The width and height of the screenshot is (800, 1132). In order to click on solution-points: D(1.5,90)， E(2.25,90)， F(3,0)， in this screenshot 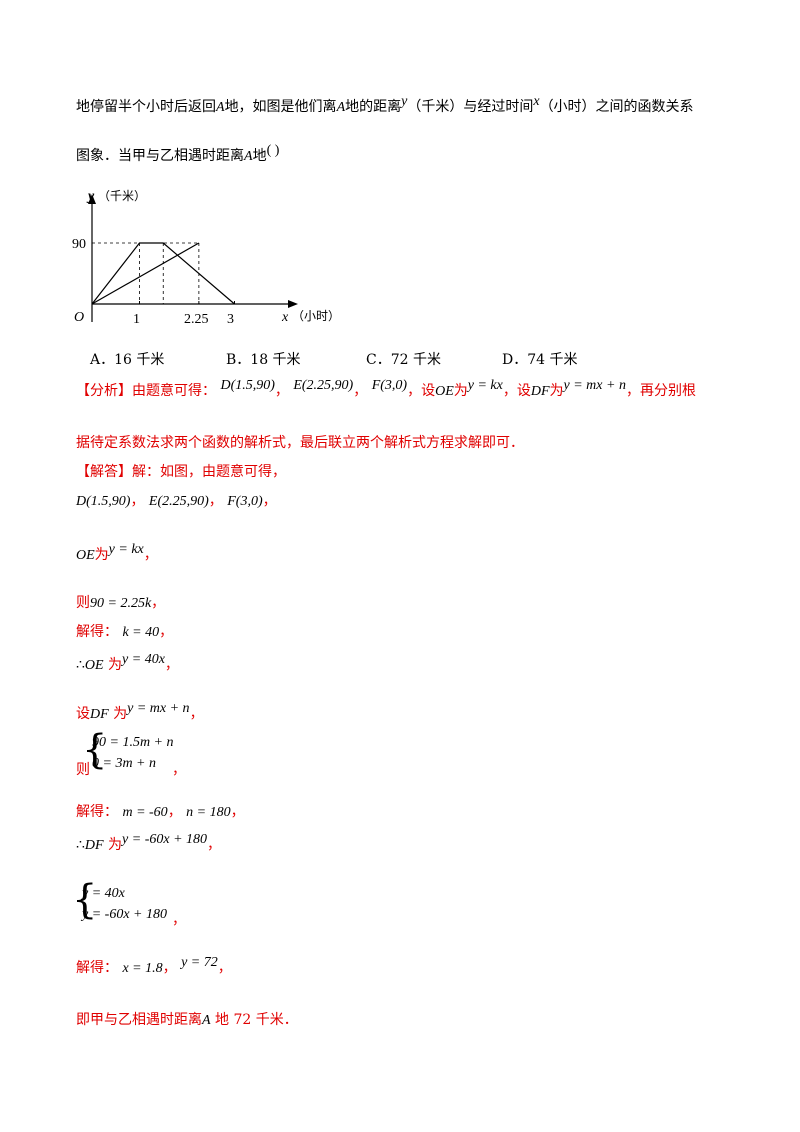, I will do `click(176, 501)`.